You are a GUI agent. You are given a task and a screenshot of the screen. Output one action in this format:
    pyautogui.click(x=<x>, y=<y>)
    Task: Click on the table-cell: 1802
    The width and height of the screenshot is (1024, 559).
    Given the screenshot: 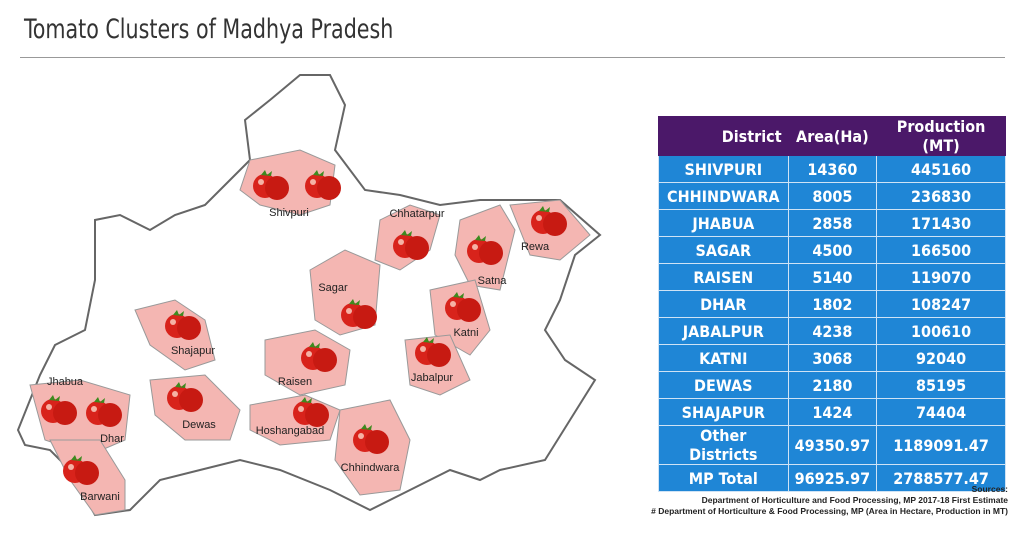 What is the action you would take?
    pyautogui.click(x=832, y=304)
    